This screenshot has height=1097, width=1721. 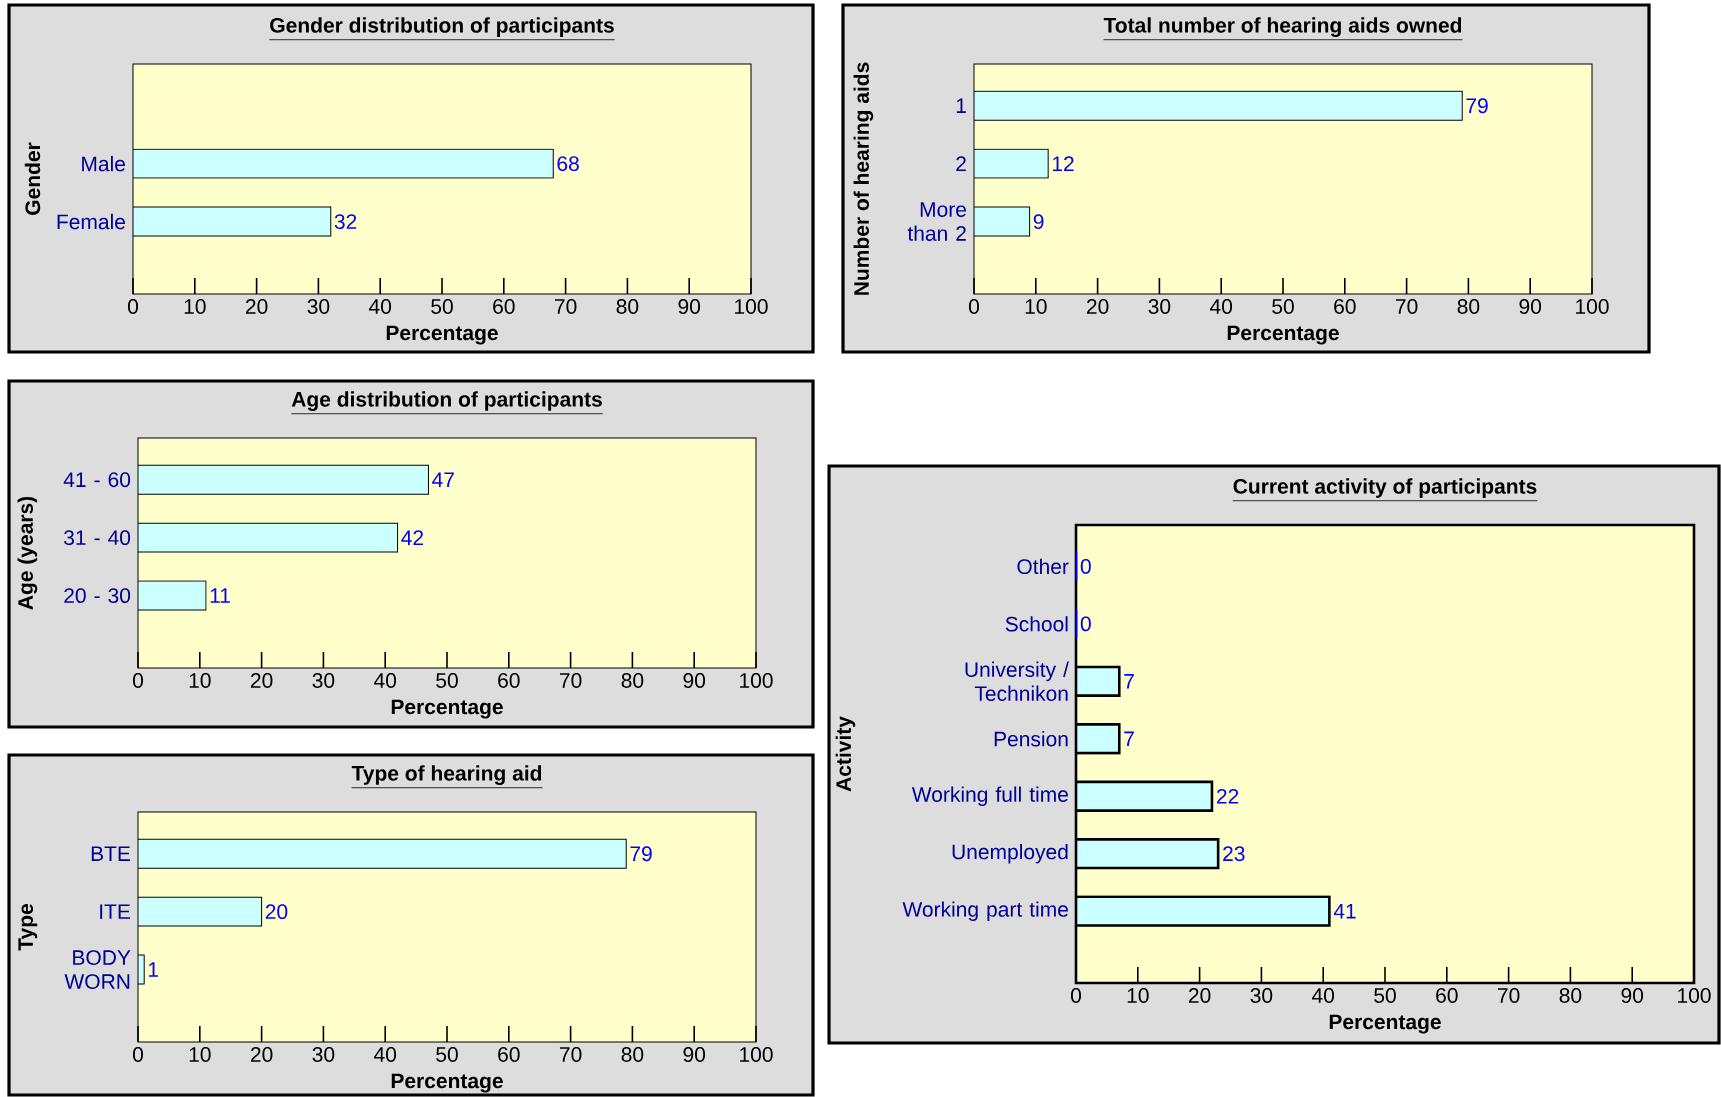 What do you see at coordinates (1228, 796) in the screenshot?
I see `data-label: 22` at bounding box center [1228, 796].